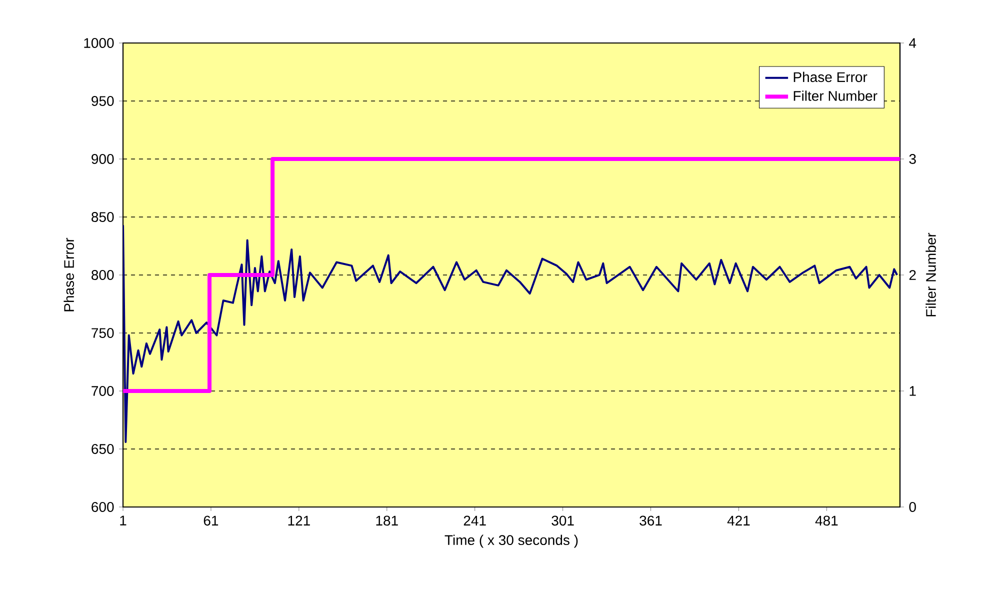  I want to click on y2-tick-label: 3, so click(912, 159).